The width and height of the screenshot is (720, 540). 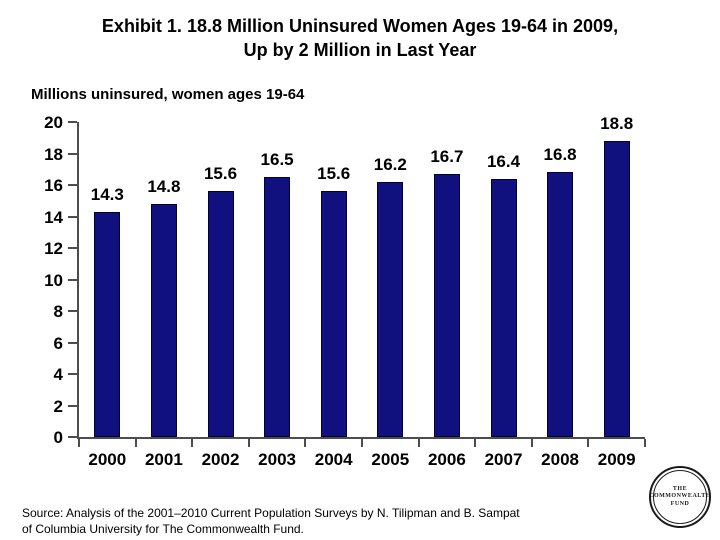 What do you see at coordinates (53, 122) in the screenshot?
I see `y-axis-tick-label: 20` at bounding box center [53, 122].